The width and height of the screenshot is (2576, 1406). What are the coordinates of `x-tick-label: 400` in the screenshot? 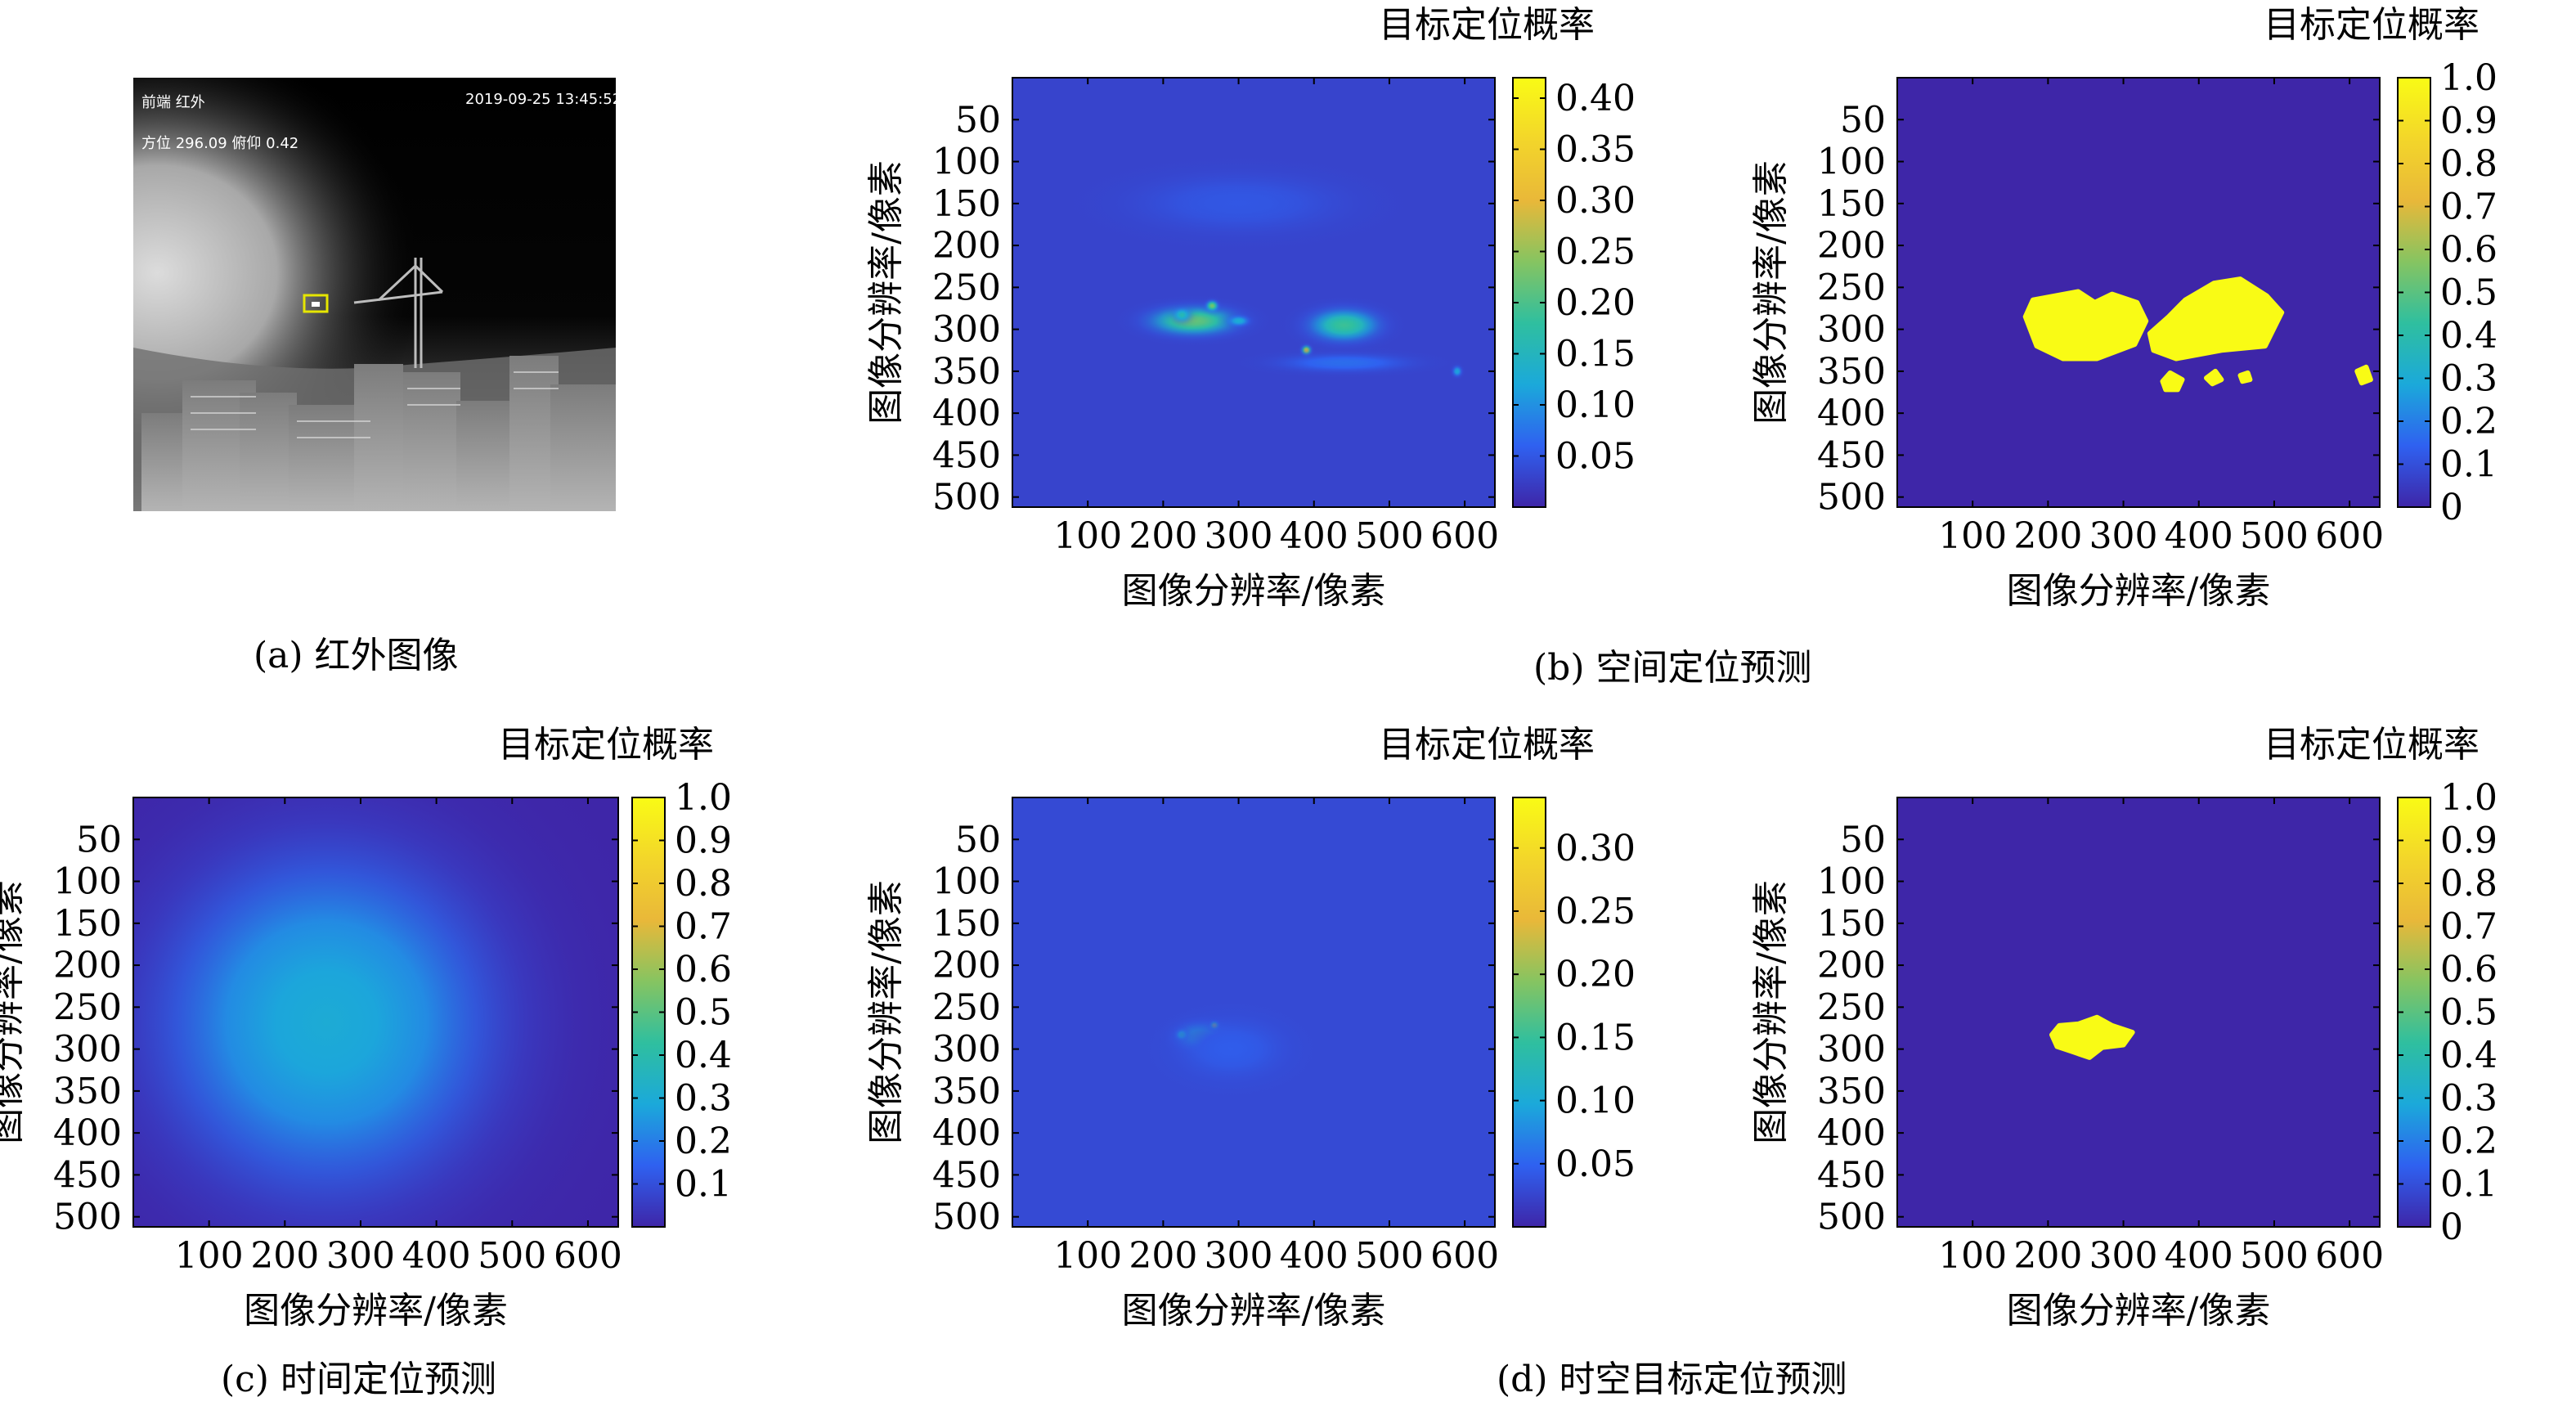 It's located at (2199, 536).